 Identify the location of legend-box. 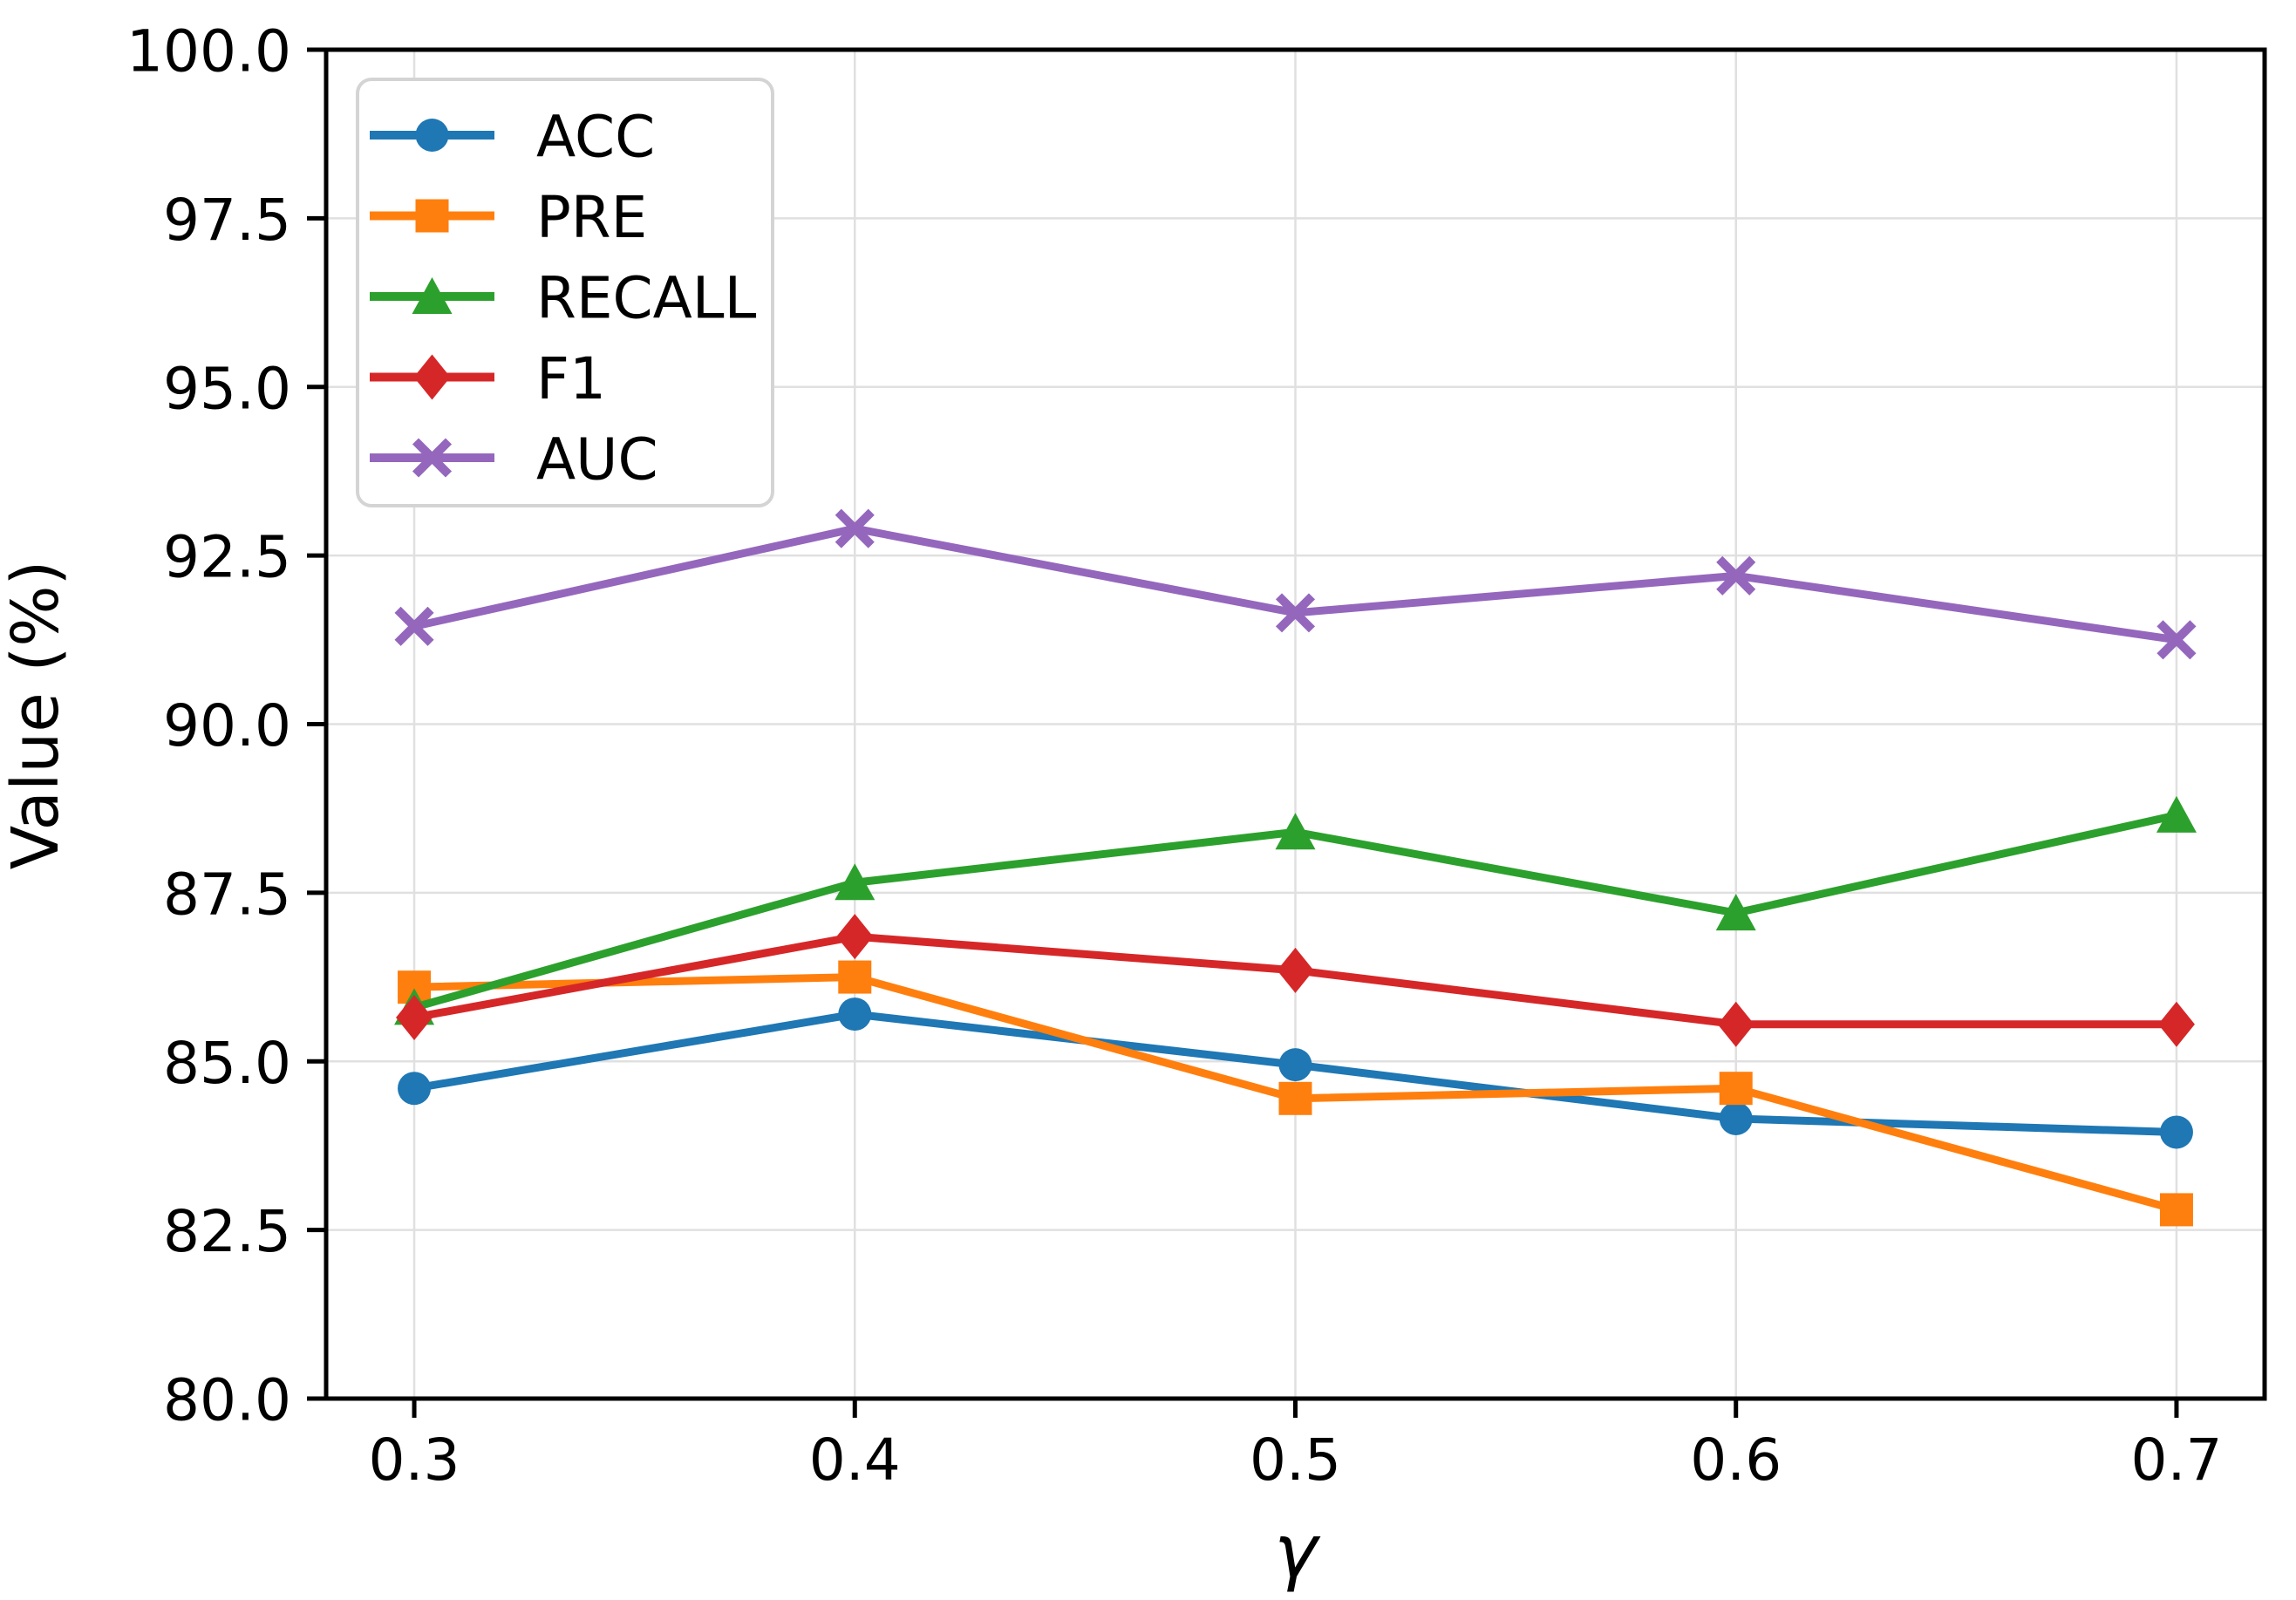
(565, 292).